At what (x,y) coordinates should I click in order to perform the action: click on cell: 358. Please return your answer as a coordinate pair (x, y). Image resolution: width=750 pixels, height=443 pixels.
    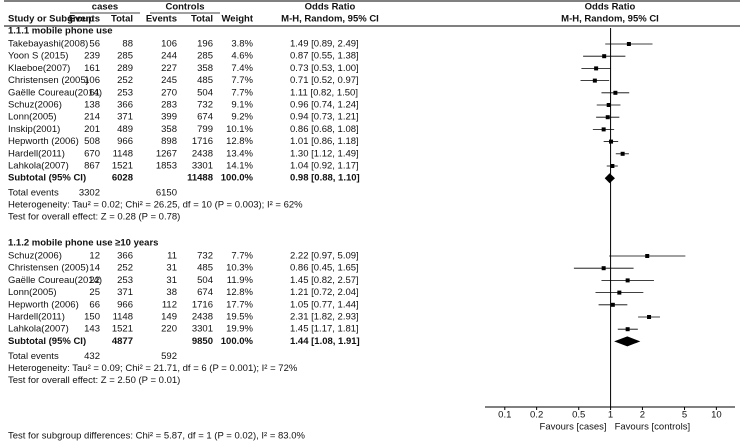
    Looking at the image, I should click on (205, 68).